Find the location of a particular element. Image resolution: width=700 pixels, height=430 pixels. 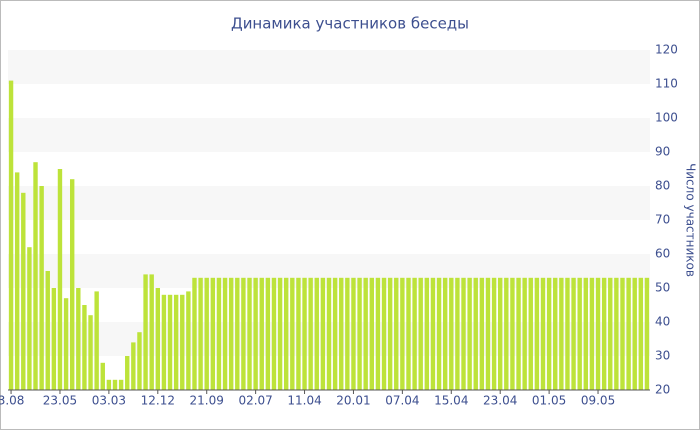

chart-title: Динамика участников беседы is located at coordinates (350, 24).